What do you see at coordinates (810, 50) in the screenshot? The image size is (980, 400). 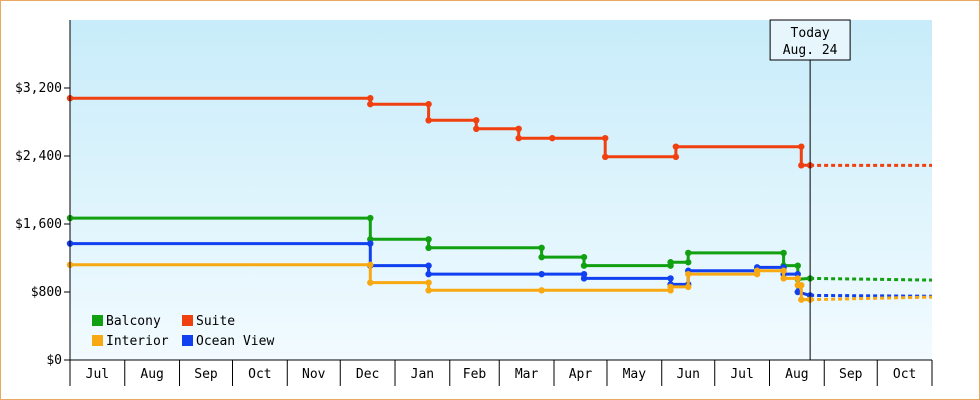 I see `today-date-label: Aug. 24` at bounding box center [810, 50].